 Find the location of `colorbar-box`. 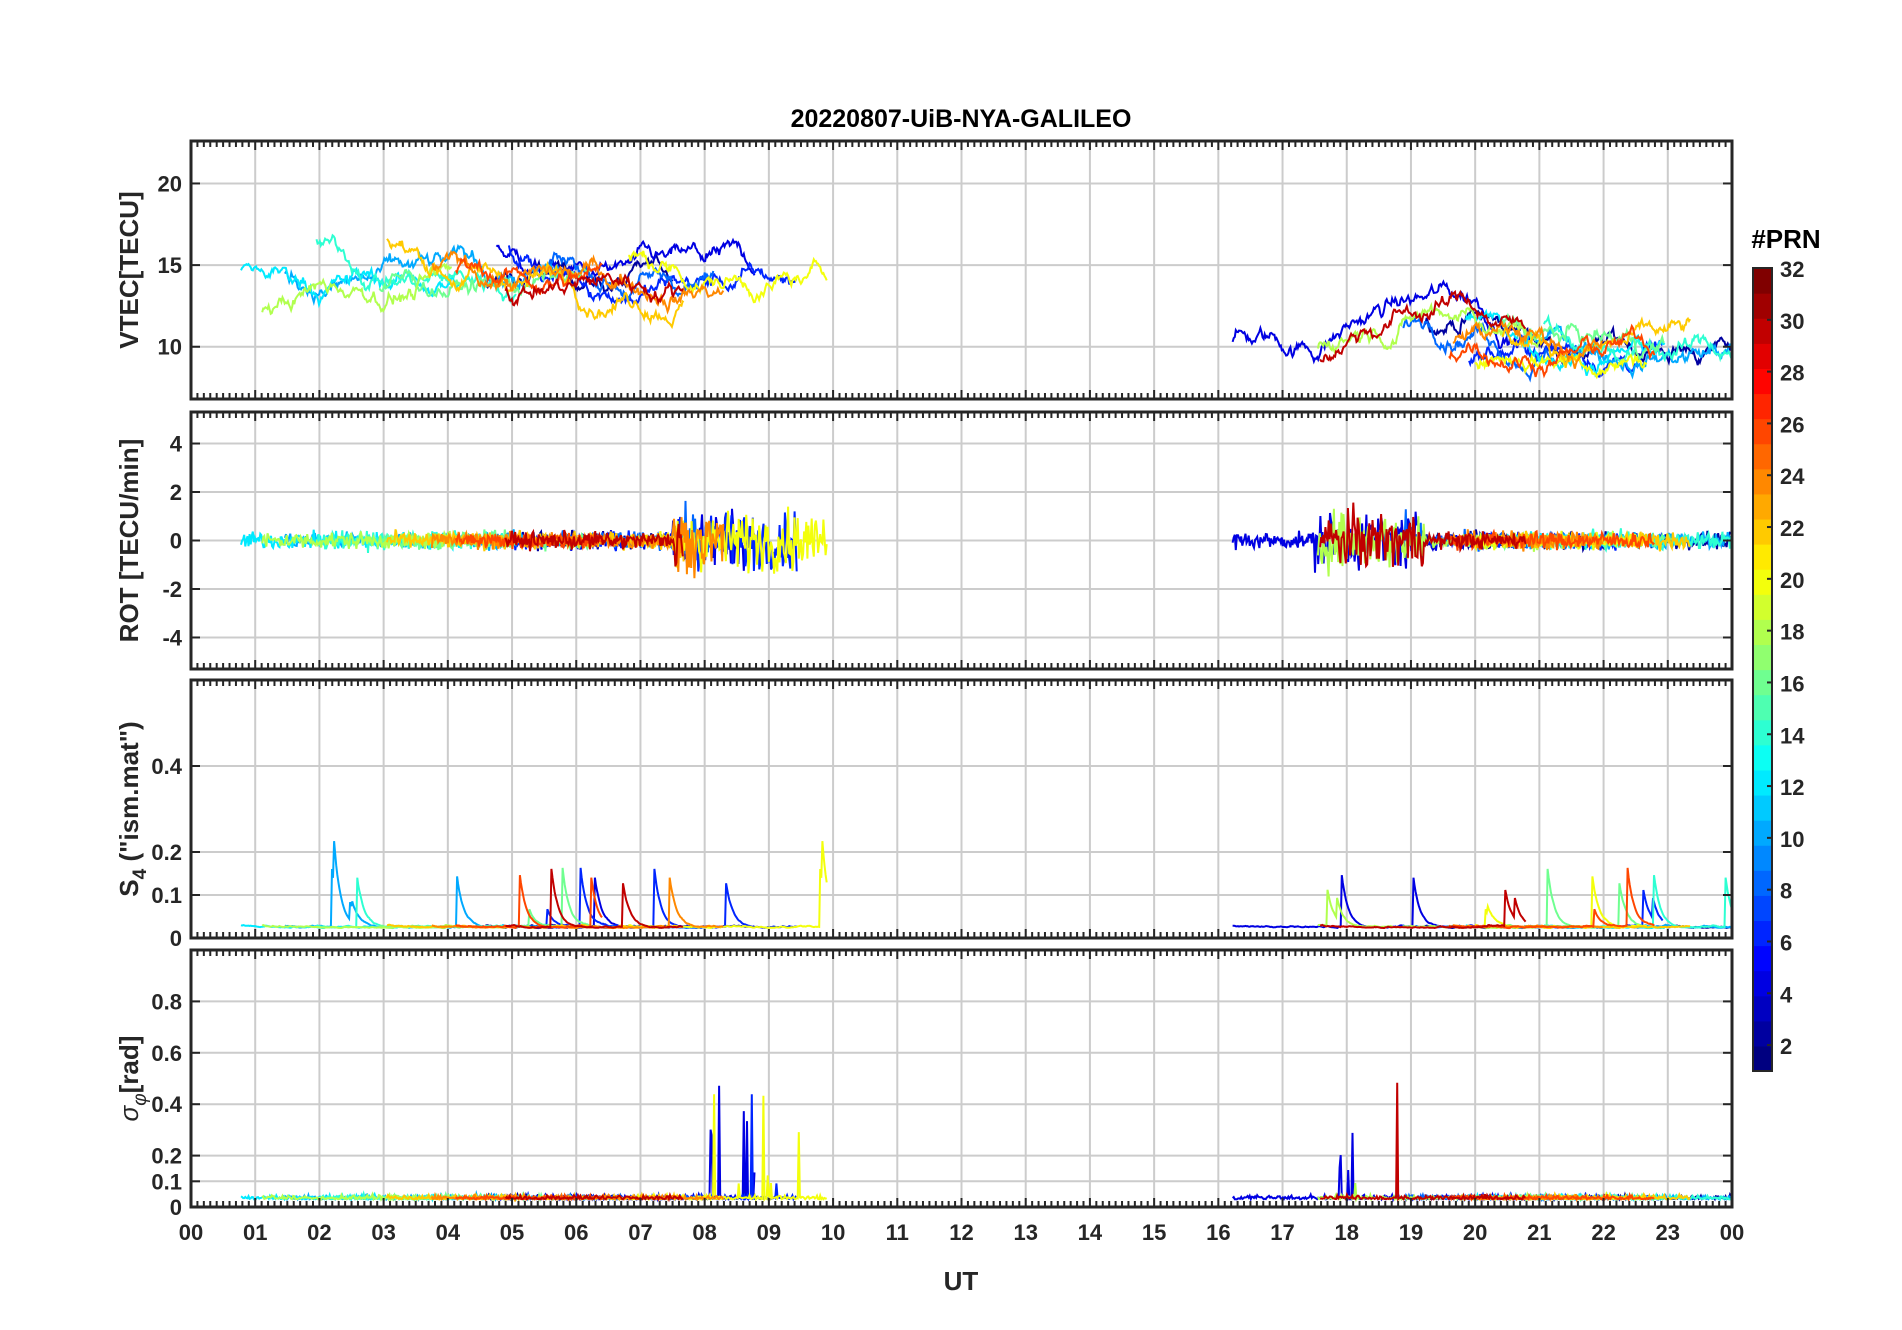

colorbar-box is located at coordinates (1762, 669).